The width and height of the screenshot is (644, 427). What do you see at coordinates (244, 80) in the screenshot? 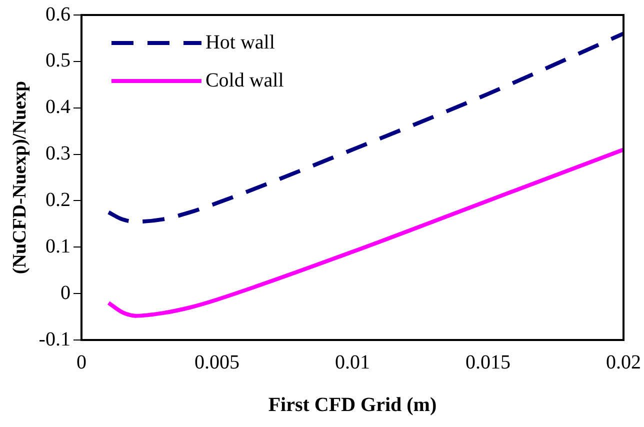
I see `legend-label: Cold wall` at bounding box center [244, 80].